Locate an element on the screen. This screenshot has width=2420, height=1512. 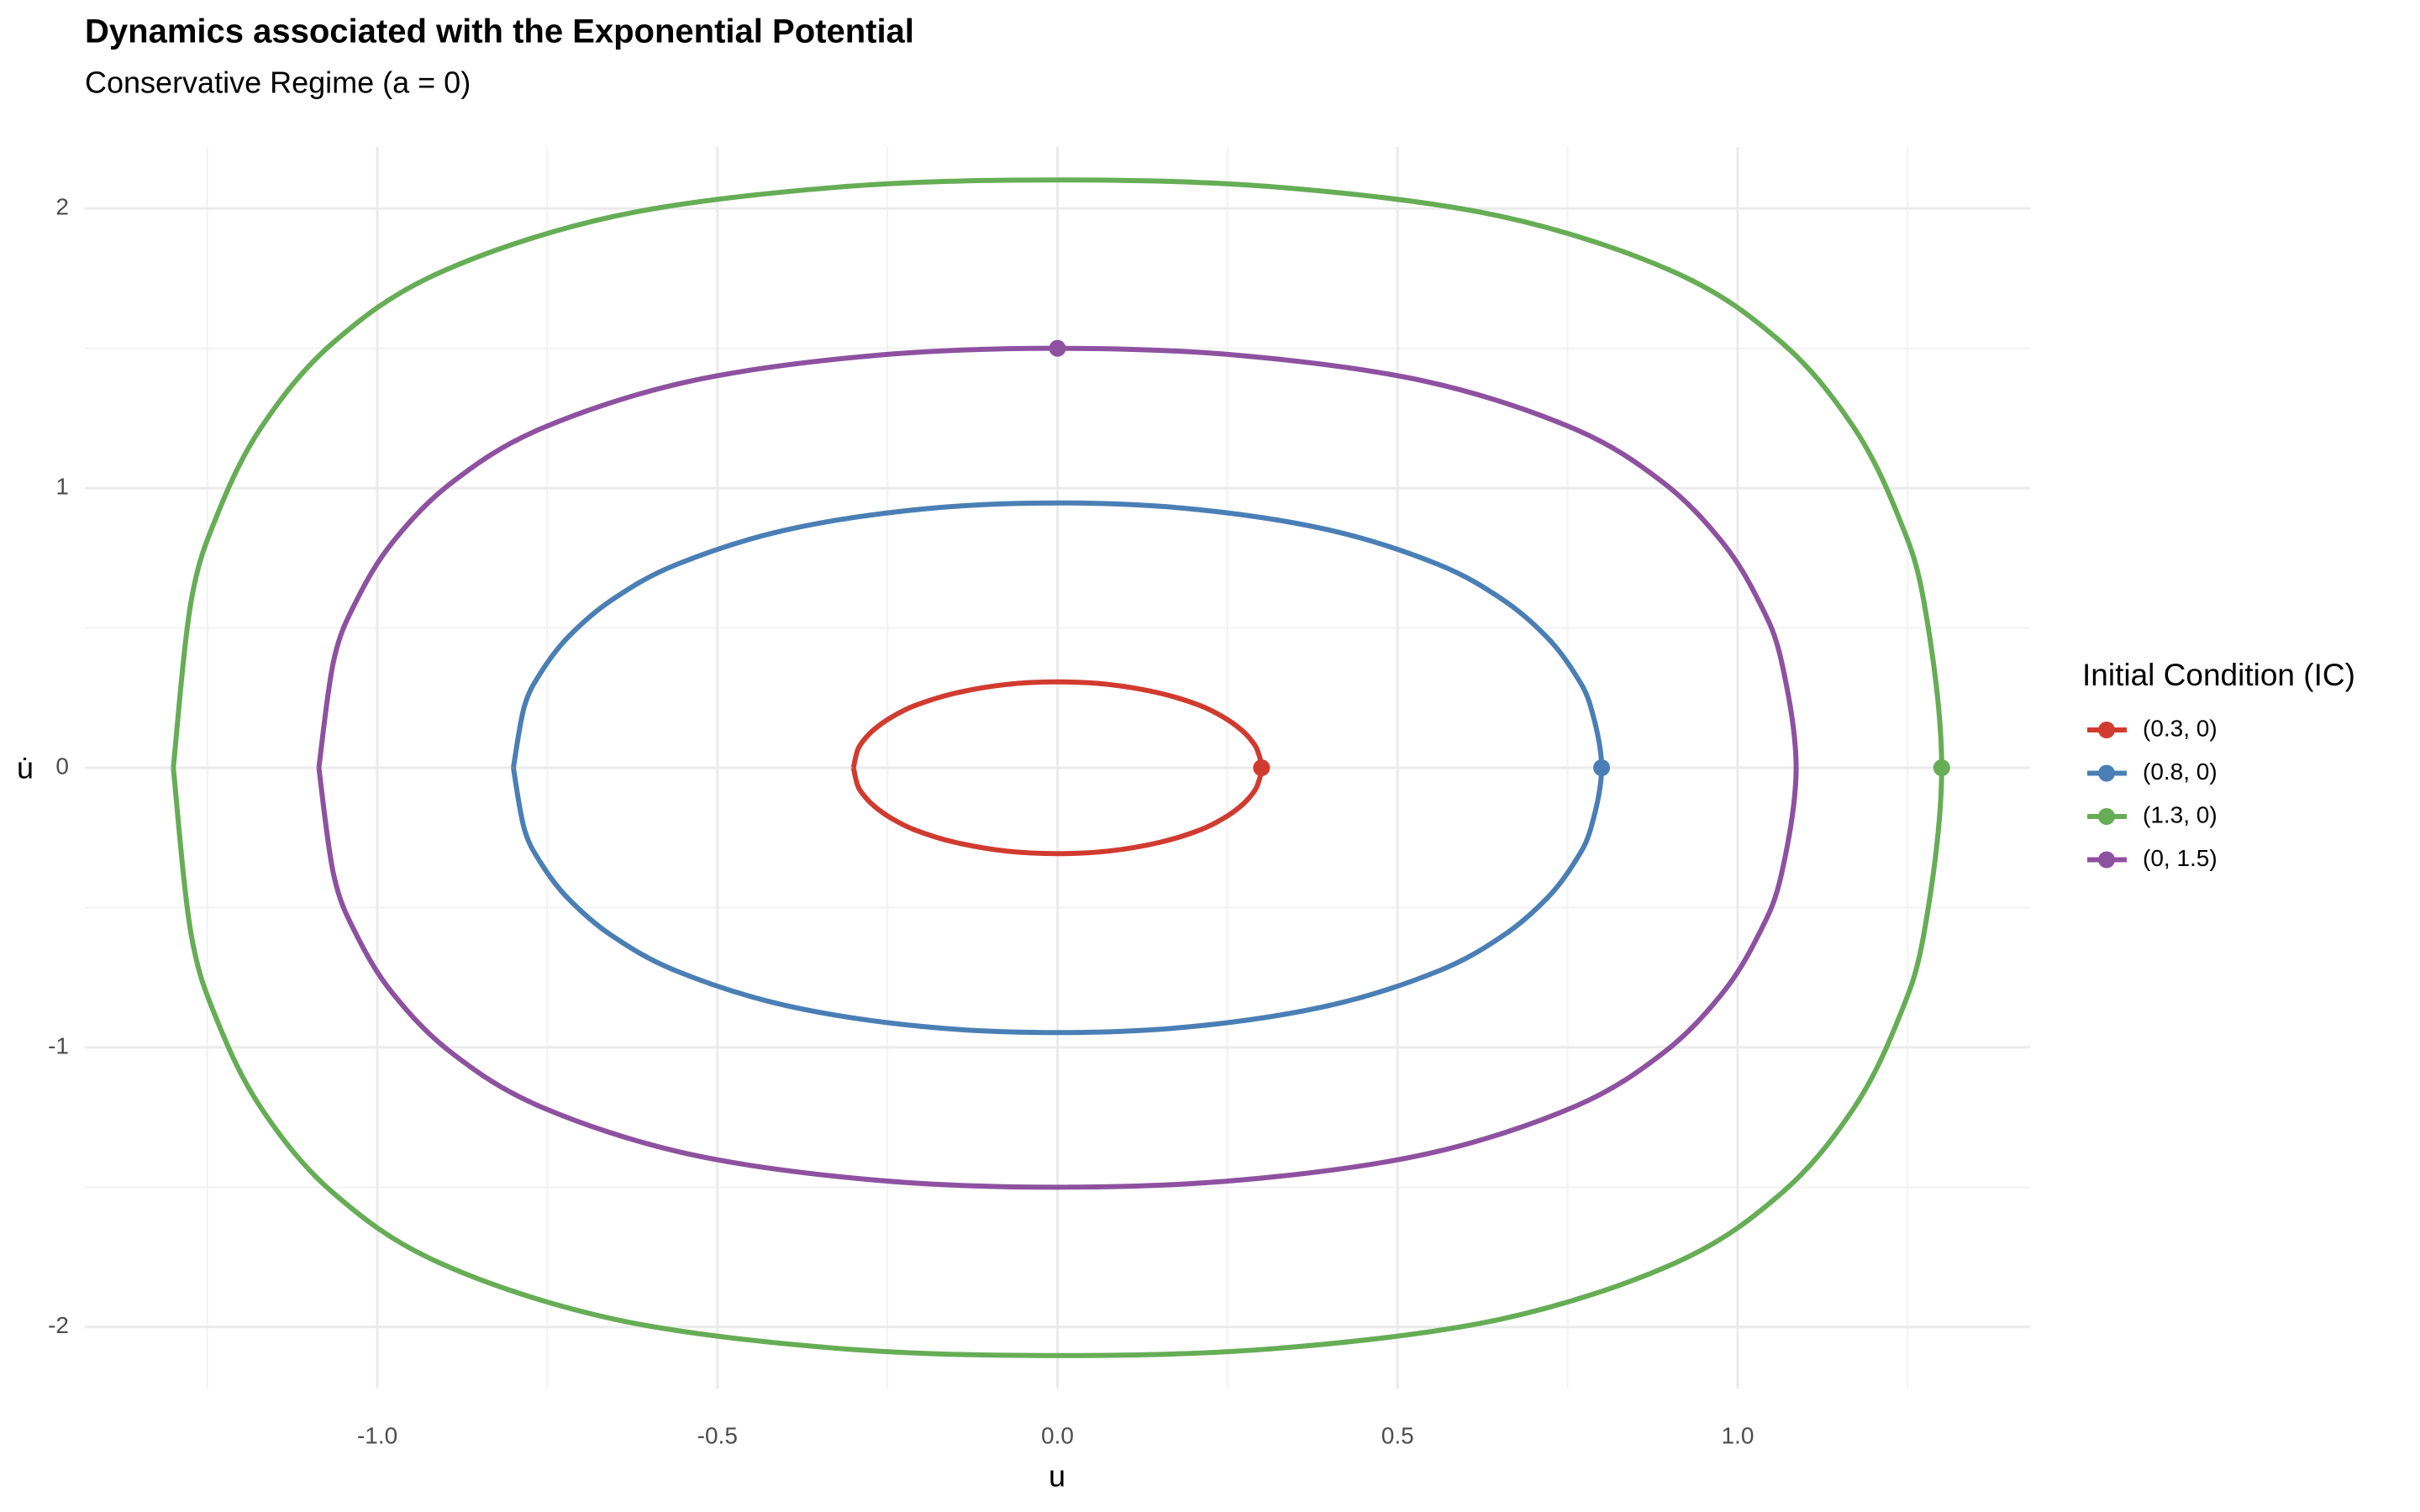
chart-subtitle: Conservative Regime (a = 0) is located at coordinates (278, 83).